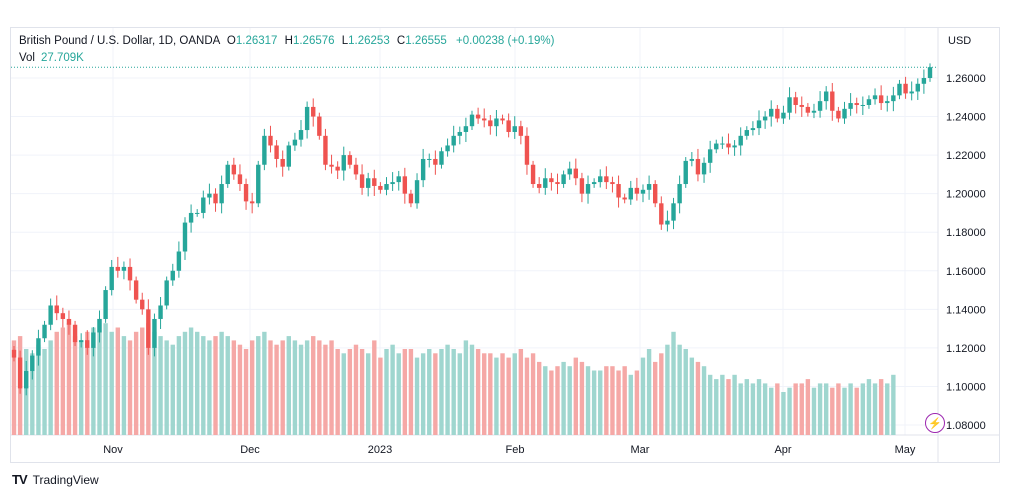 Image resolution: width=1012 pixels, height=498 pixels. I want to click on close-value: 1.26555, so click(426, 41).